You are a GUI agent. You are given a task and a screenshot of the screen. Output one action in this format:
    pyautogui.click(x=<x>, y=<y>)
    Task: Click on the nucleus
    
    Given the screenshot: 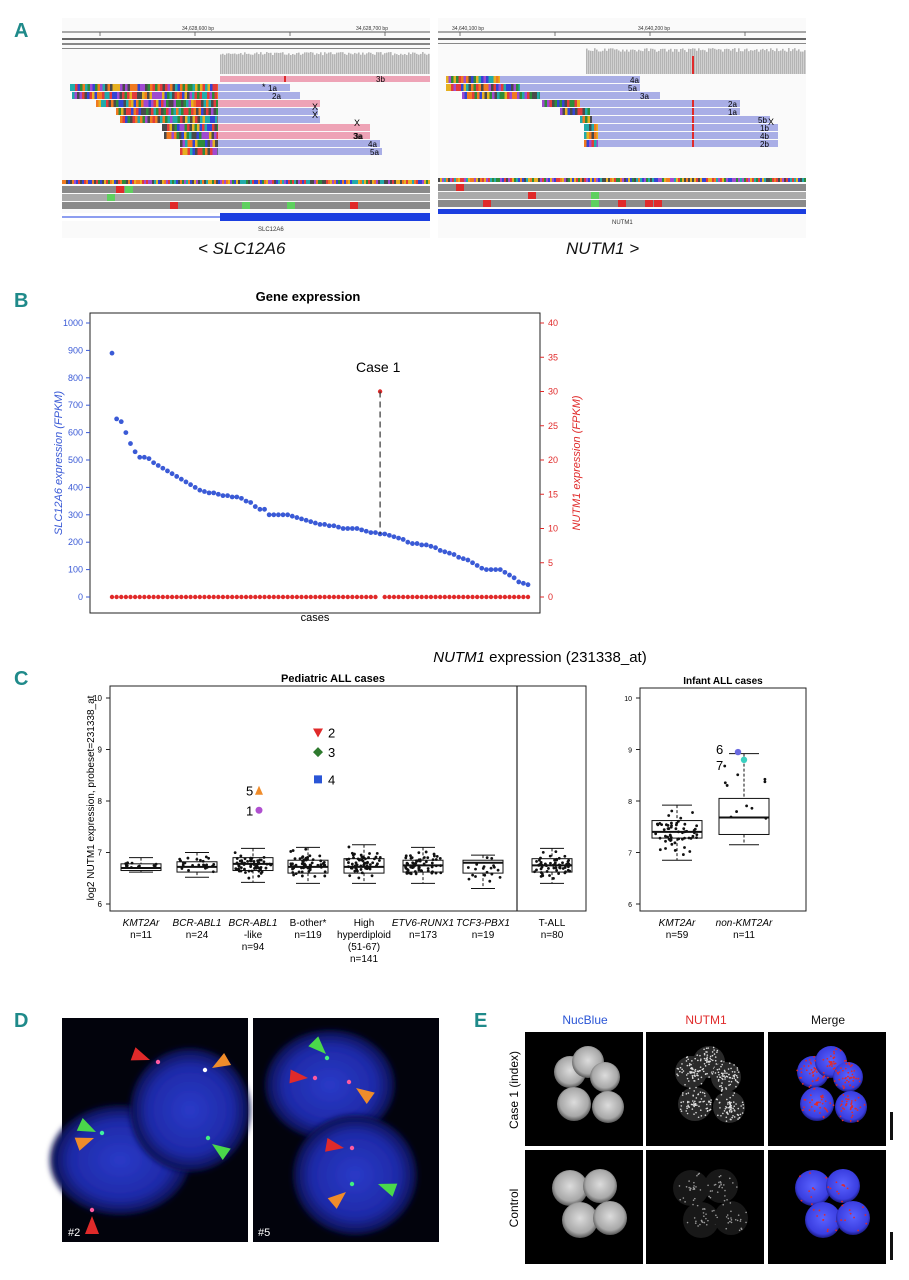 What is the action you would take?
    pyautogui.click(x=610, y=1218)
    